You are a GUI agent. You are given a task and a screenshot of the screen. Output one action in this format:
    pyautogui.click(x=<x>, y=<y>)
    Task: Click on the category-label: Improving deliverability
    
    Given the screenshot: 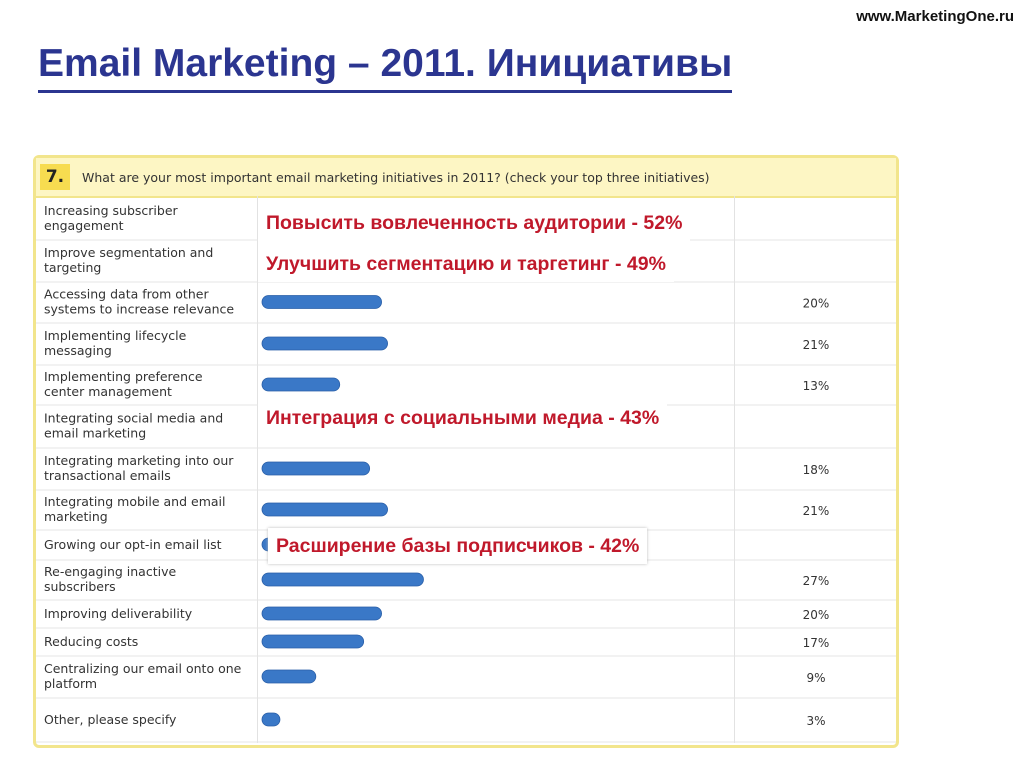 What is the action you would take?
    pyautogui.click(x=118, y=613)
    